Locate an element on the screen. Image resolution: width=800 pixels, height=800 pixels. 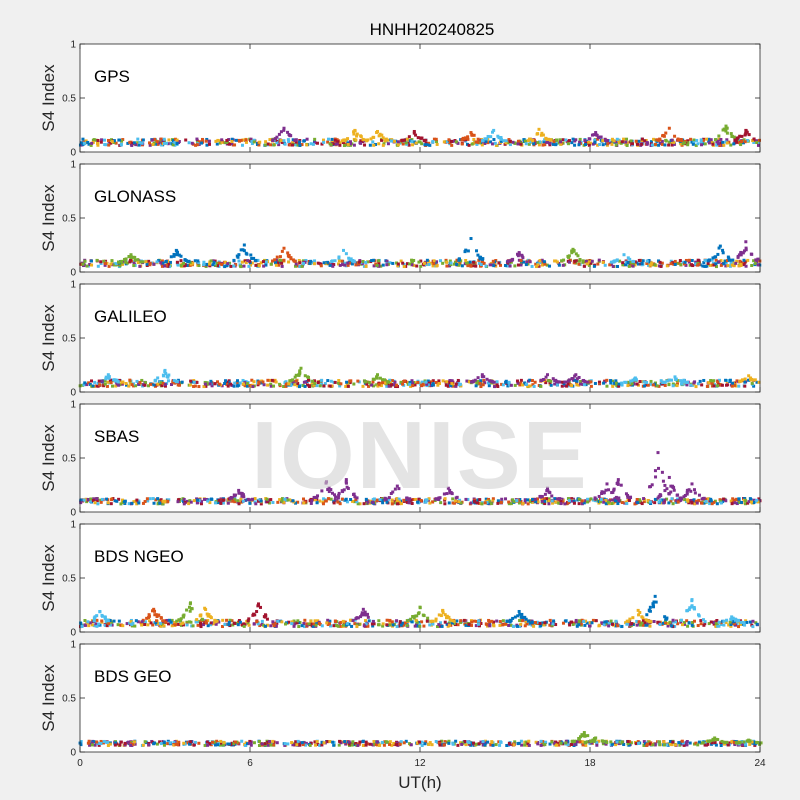
y-tick-label: 1 is located at coordinates (73, 645).